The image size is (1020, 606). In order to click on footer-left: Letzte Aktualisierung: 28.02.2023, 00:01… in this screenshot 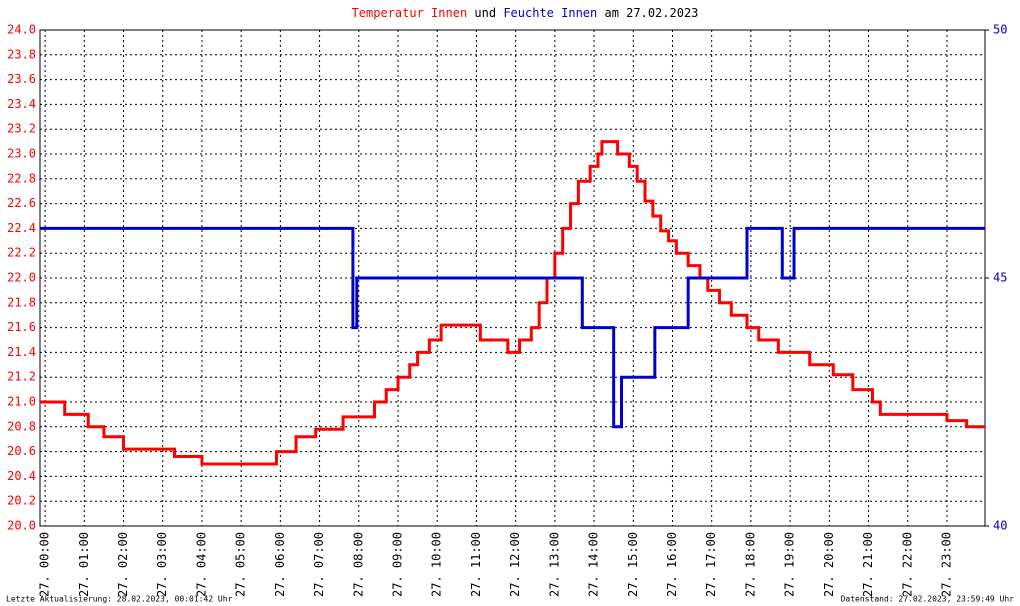, I will do `click(119, 599)`.